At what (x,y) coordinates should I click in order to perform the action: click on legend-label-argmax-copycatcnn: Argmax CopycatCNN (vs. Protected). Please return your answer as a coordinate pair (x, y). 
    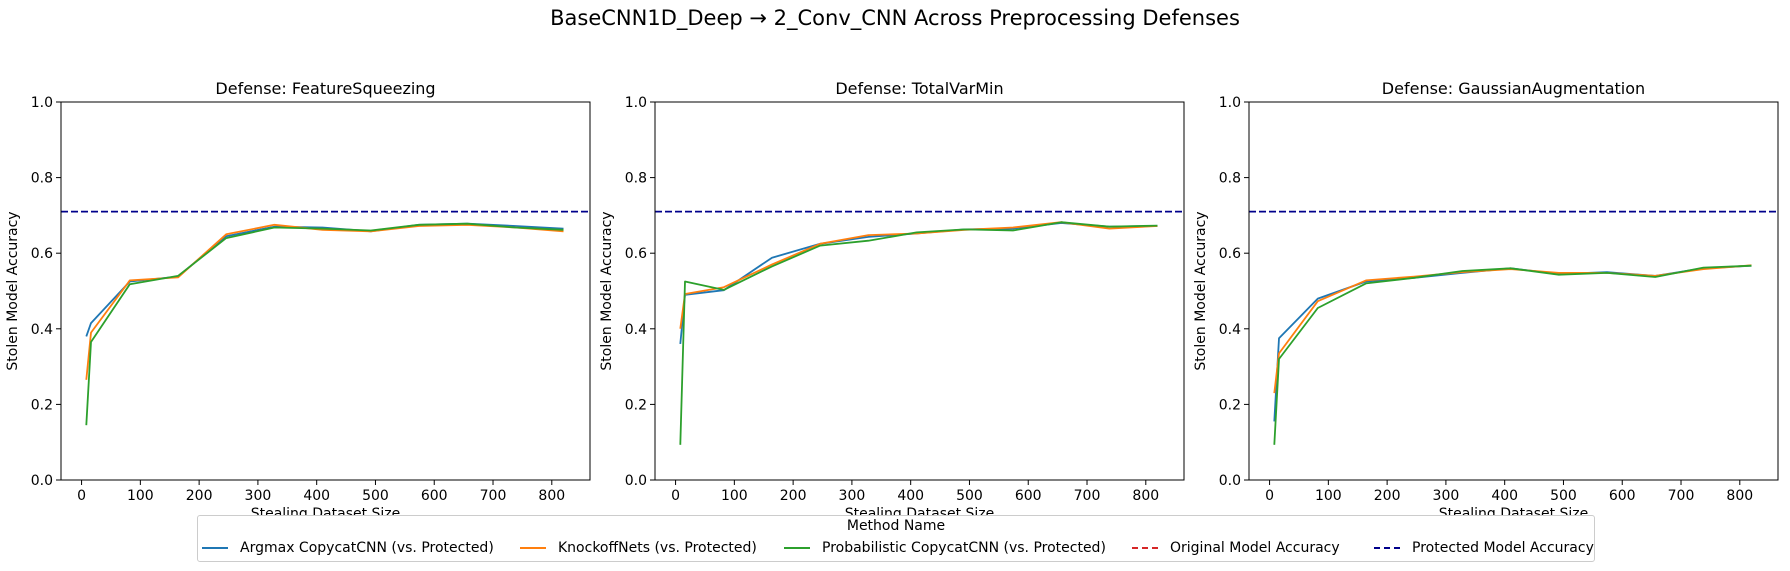
    Looking at the image, I should click on (367, 548).